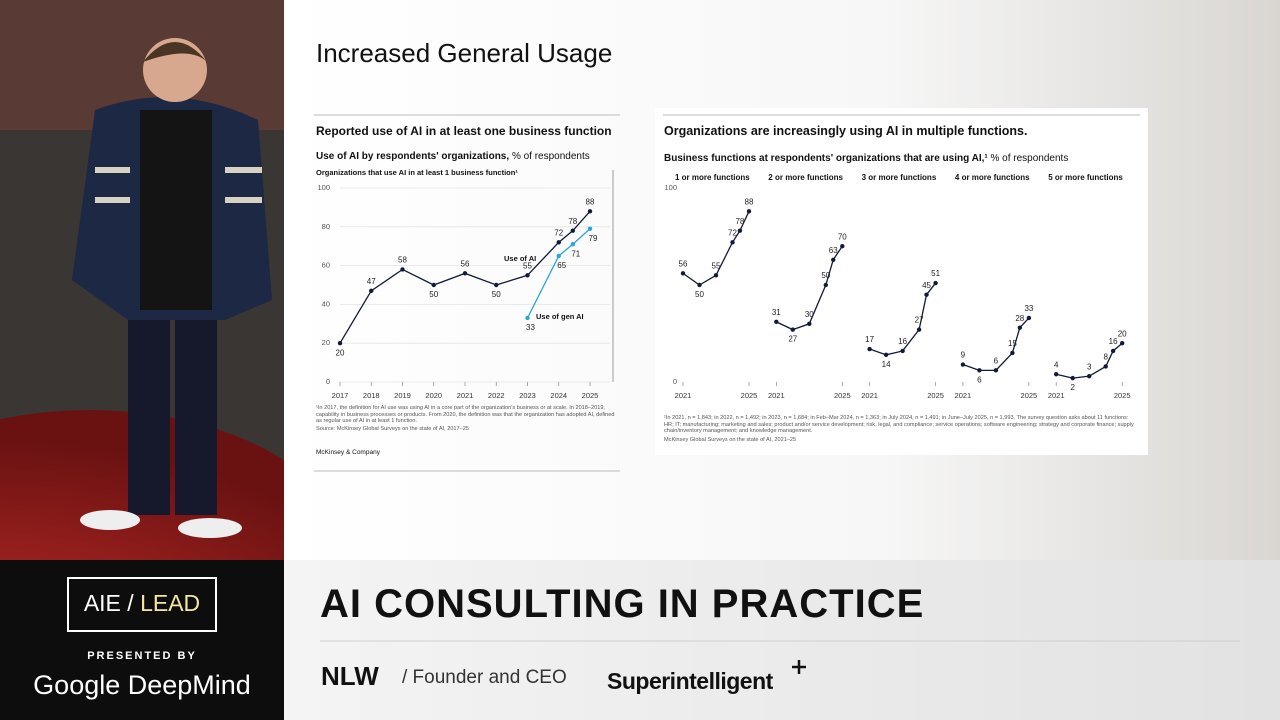  Describe the element at coordinates (142, 640) in the screenshot. I see `brand-box` at that location.